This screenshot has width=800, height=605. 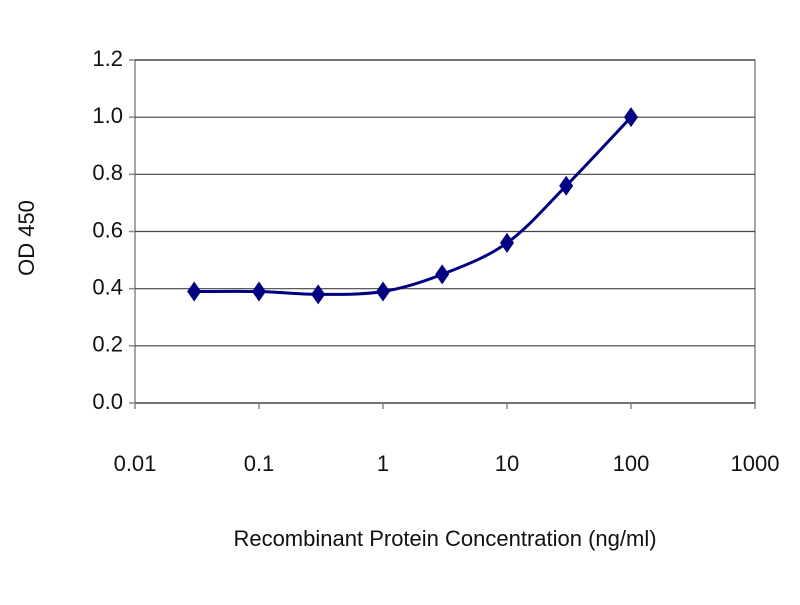 What do you see at coordinates (107, 401) in the screenshot?
I see `y-tick-label: 0.0` at bounding box center [107, 401].